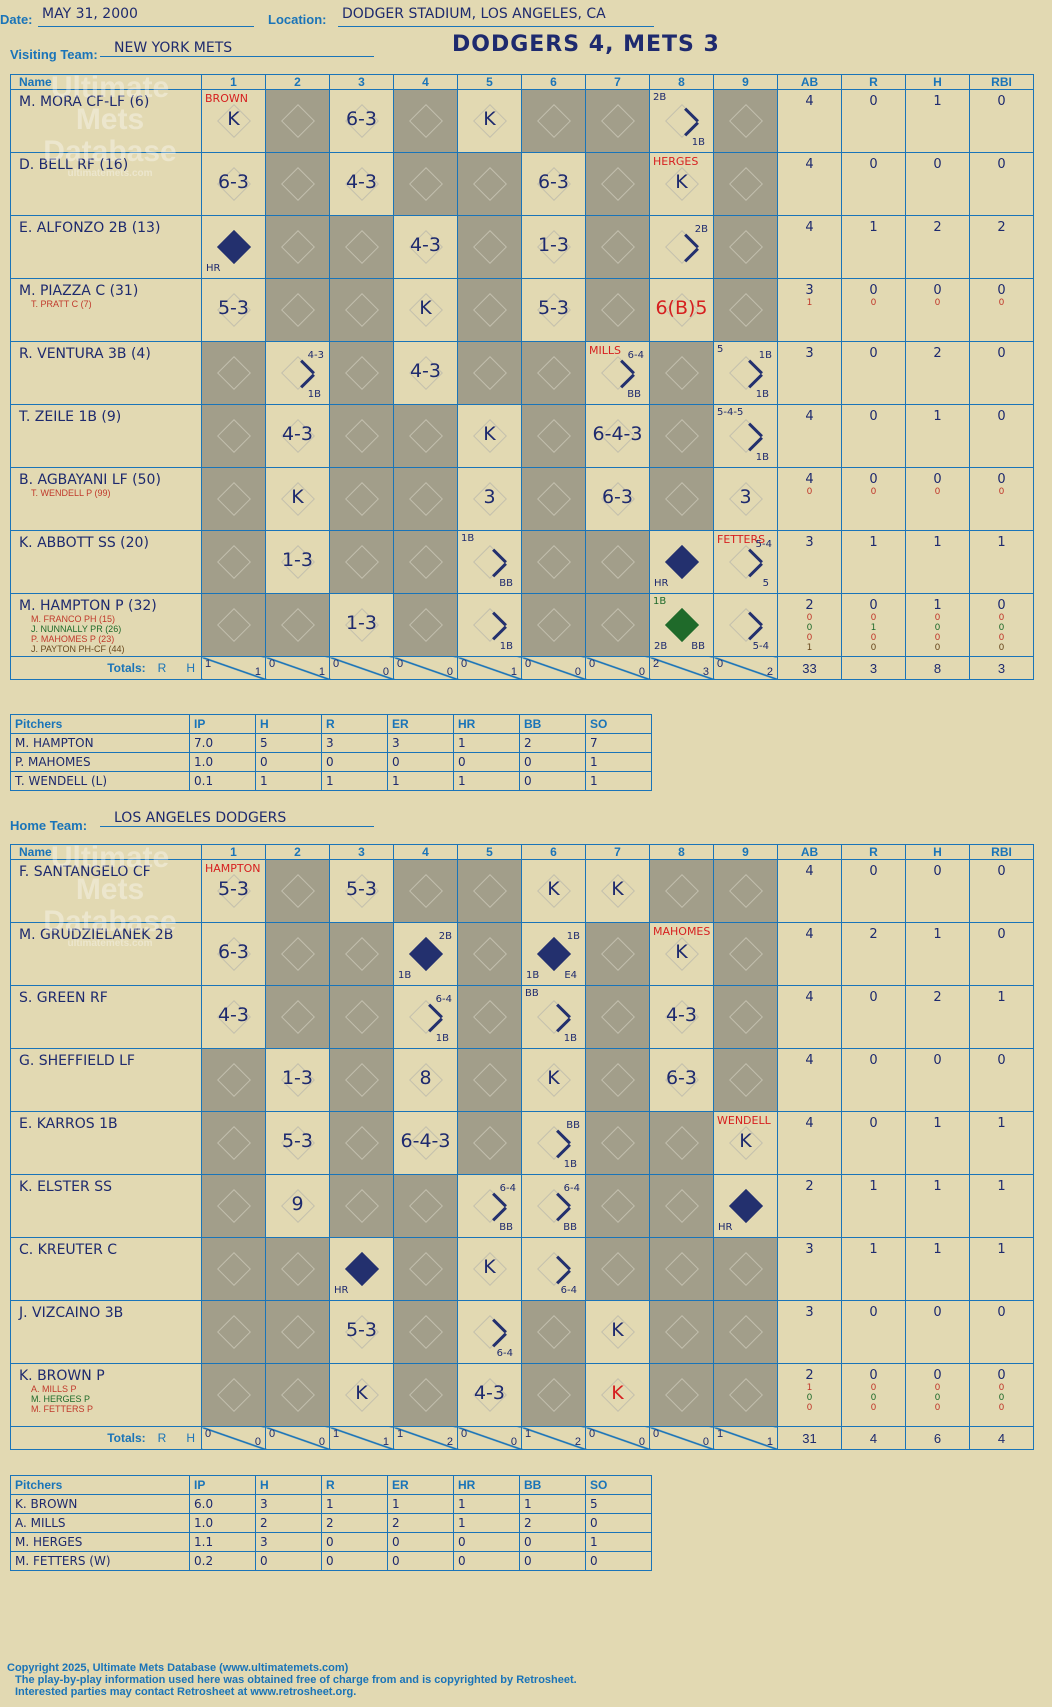 The height and width of the screenshot is (1707, 1052). Describe the element at coordinates (425, 1141) in the screenshot. I see `play-result: 6-4-3` at that location.